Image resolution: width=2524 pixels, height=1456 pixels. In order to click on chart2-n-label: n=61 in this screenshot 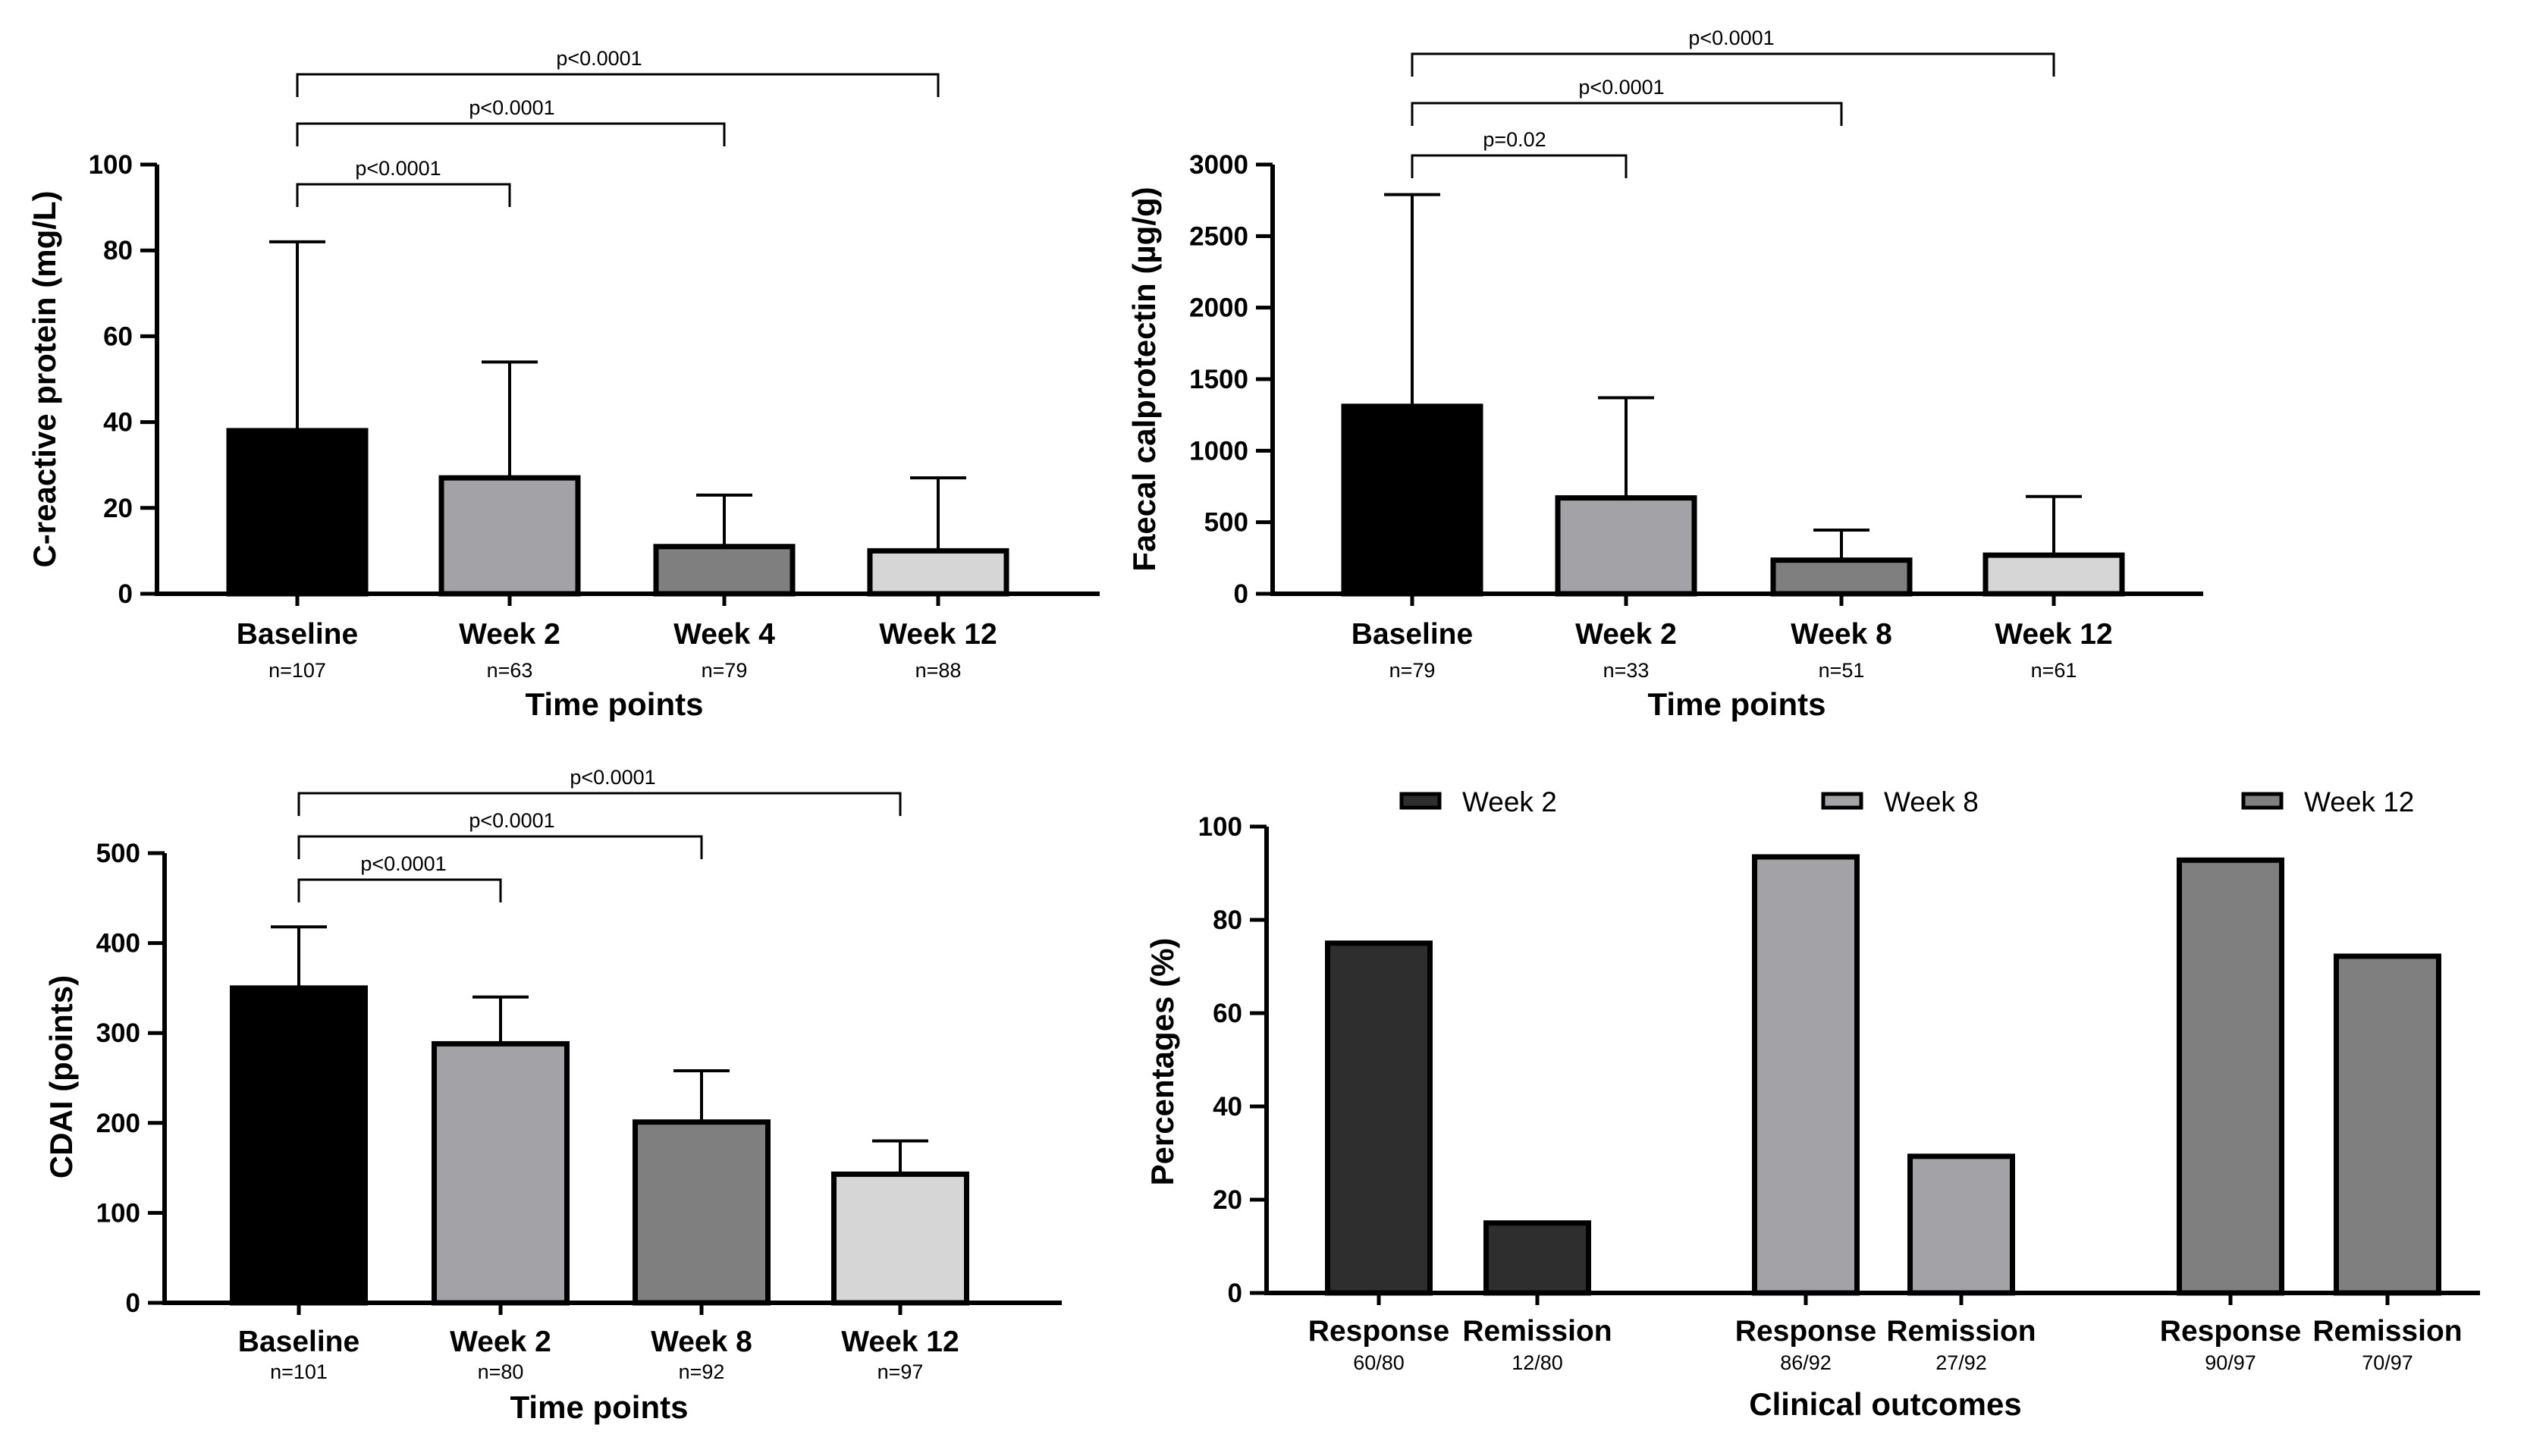, I will do `click(2054, 670)`.